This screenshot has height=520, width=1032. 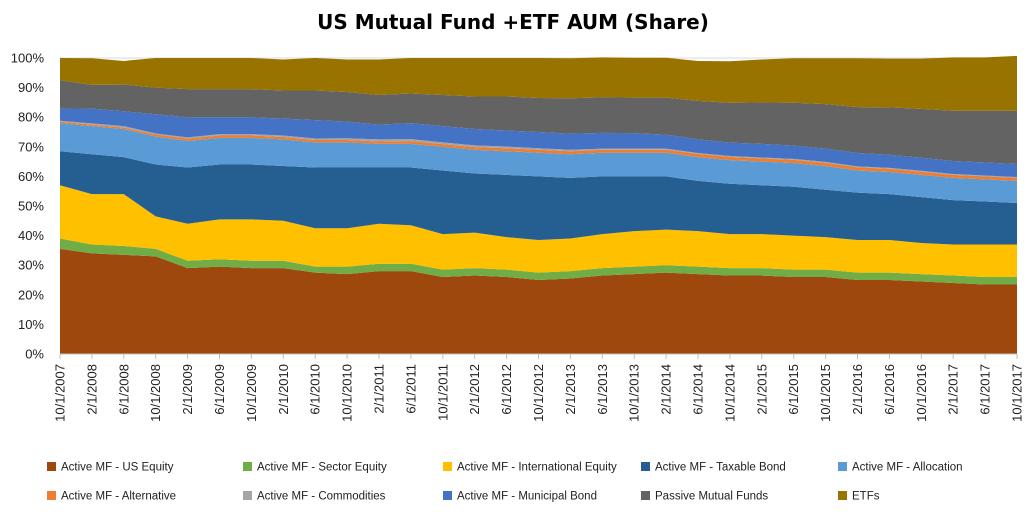 What do you see at coordinates (645, 495) in the screenshot?
I see `legend-swatch-passive-mutual-funds` at bounding box center [645, 495].